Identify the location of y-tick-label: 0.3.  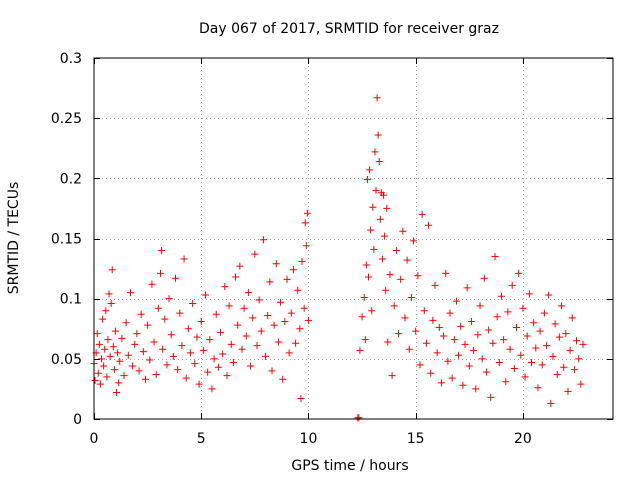
(71, 59).